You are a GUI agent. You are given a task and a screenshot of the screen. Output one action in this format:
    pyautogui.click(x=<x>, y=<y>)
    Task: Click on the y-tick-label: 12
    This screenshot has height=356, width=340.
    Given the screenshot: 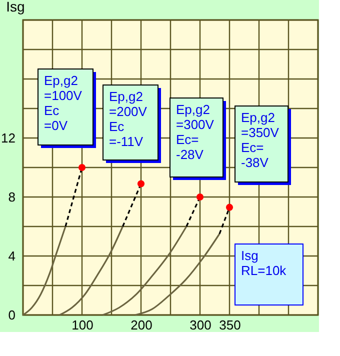 What is the action you would take?
    pyautogui.click(x=8, y=138)
    